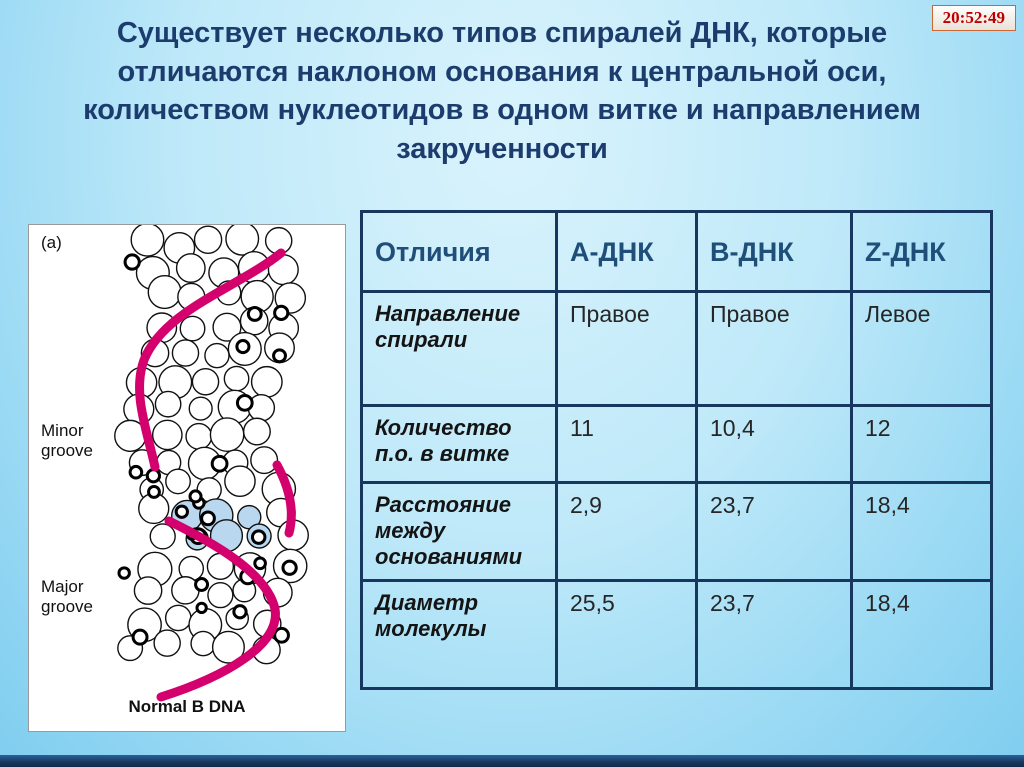 The image size is (1024, 767). I want to click on table-header-cell: Z-ДНК, so click(921, 251).